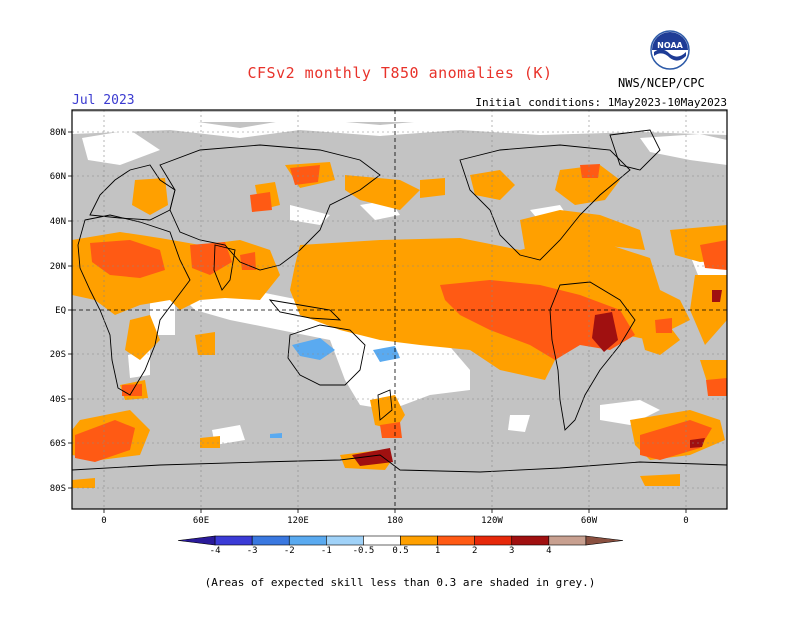 The image size is (800, 618). I want to click on colorbar-label: -0.5, so click(363, 551).